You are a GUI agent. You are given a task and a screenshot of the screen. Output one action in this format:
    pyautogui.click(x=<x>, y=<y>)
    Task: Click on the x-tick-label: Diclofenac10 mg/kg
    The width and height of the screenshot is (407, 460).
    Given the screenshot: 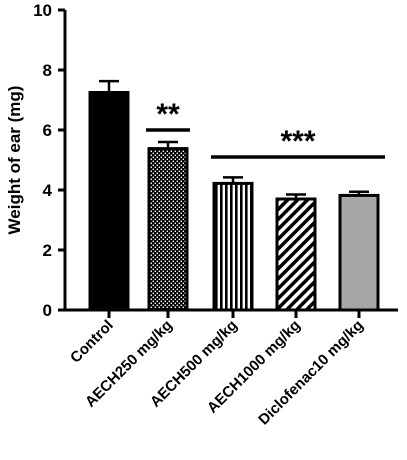 What is the action you would take?
    pyautogui.click(x=311, y=373)
    